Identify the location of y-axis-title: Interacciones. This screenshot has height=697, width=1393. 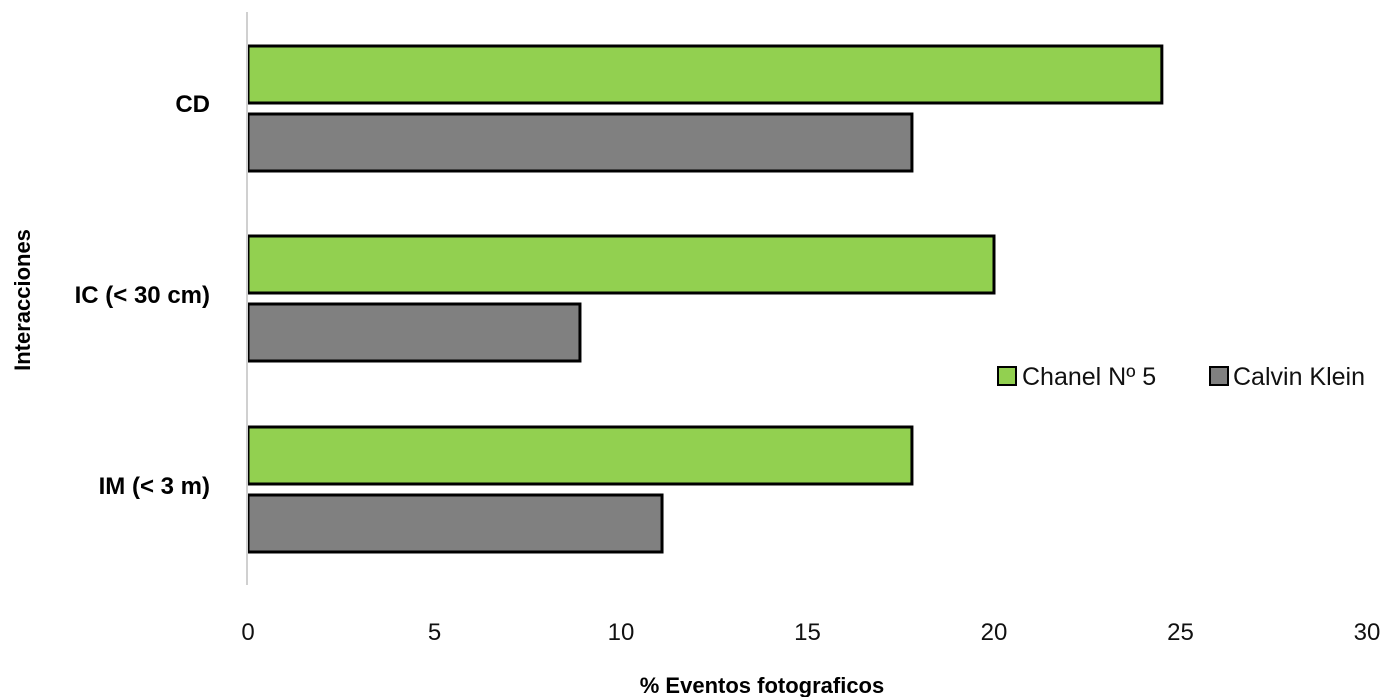
(22, 300).